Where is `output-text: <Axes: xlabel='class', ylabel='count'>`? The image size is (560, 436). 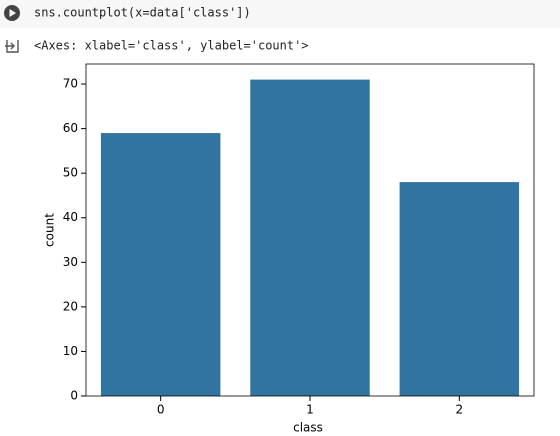 output-text: <Axes: xlabel='class', ylabel='count'> is located at coordinates (171, 46).